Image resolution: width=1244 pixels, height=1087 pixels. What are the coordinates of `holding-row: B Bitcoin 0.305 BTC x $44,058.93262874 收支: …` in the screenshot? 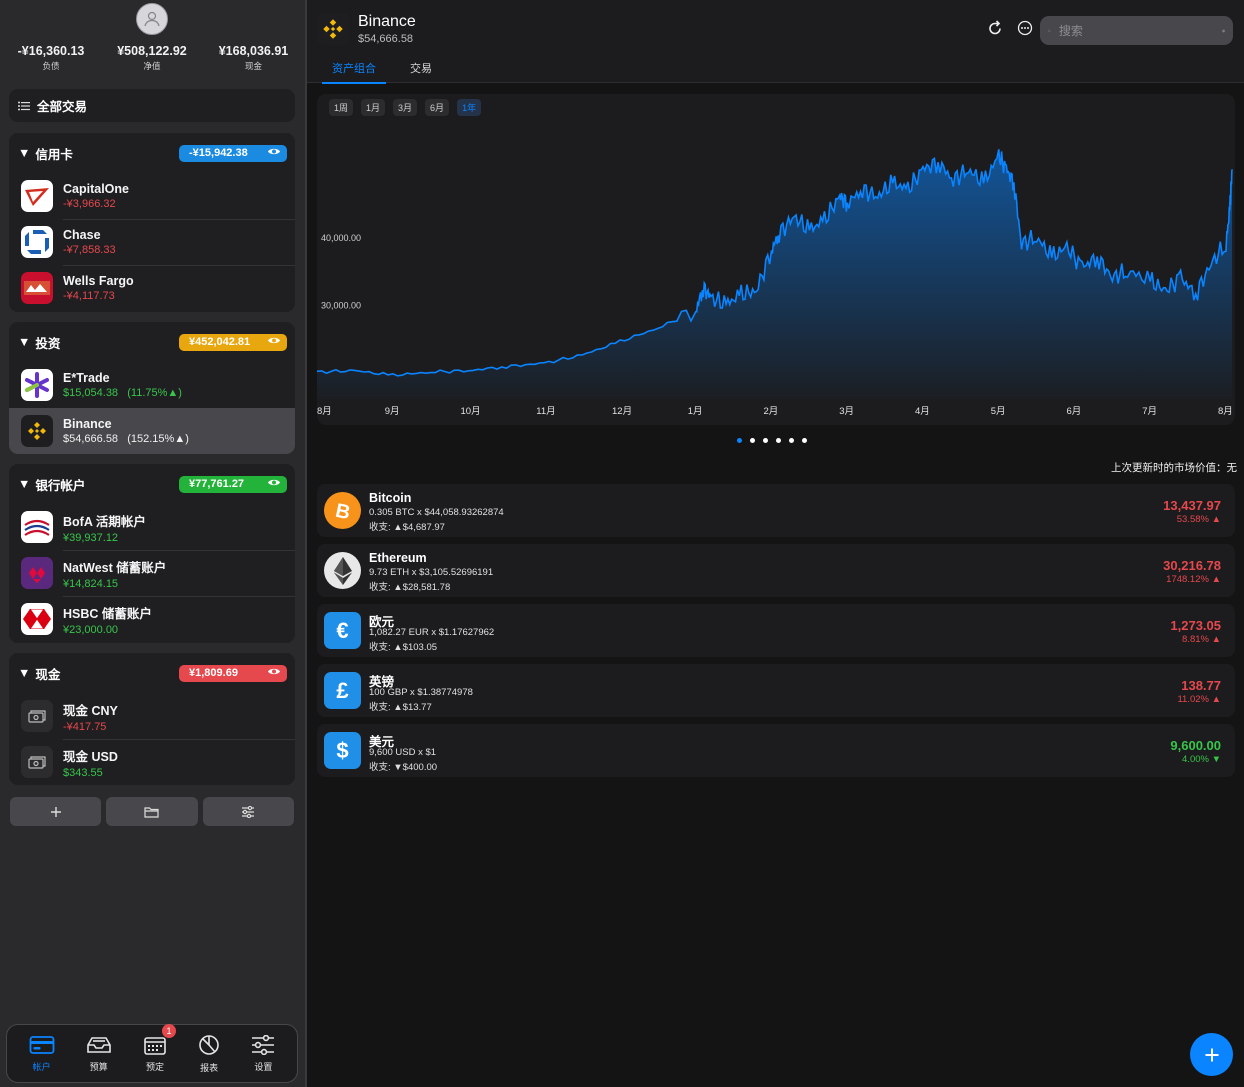 It's located at (776, 510).